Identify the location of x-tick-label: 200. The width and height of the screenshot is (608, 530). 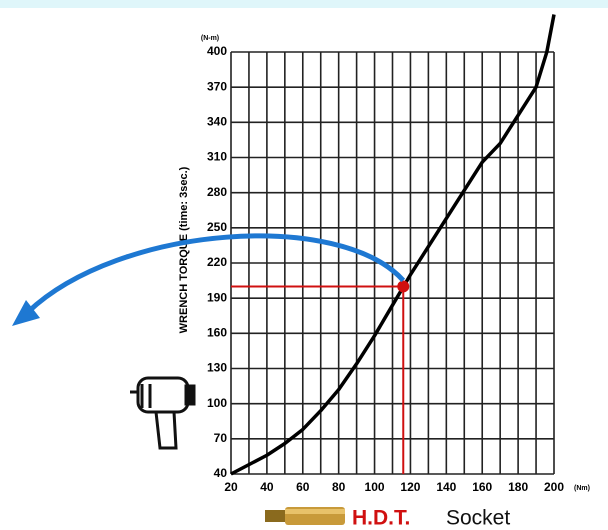
(554, 487).